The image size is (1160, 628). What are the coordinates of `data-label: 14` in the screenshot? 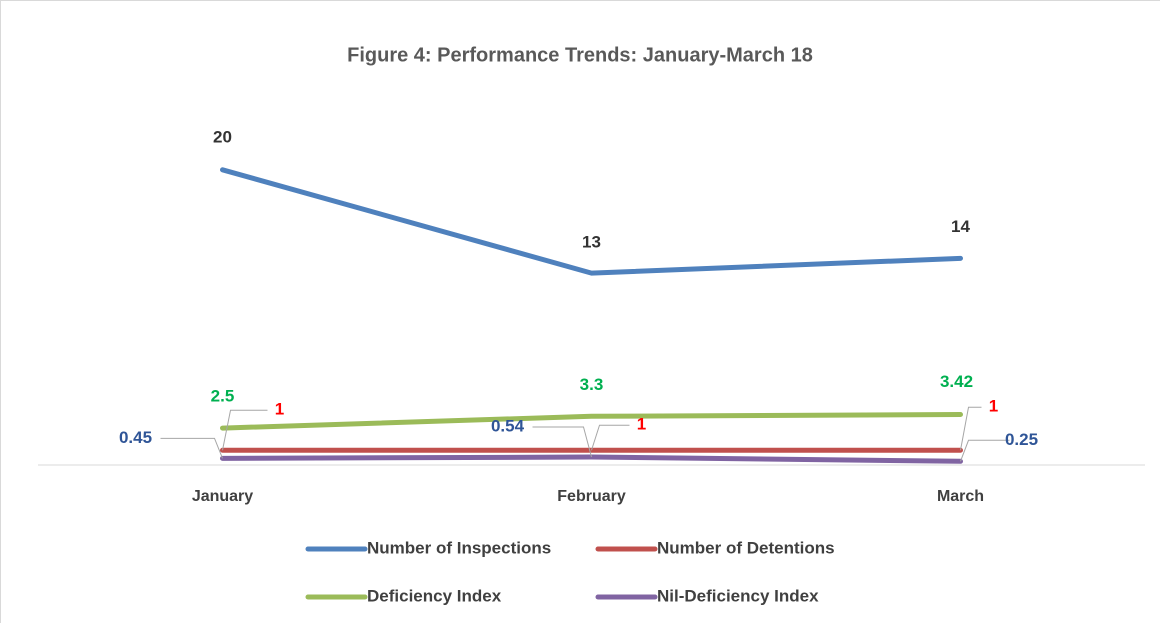 It's located at (960, 226).